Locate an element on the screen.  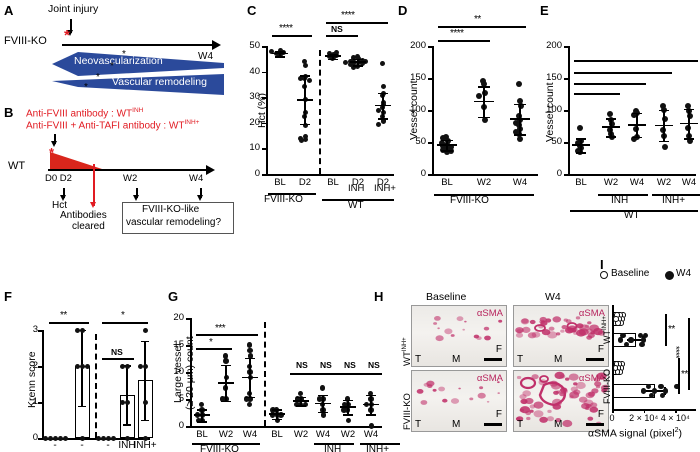
panel-i-legend-marker-w4 is located at coordinates (669, 275).